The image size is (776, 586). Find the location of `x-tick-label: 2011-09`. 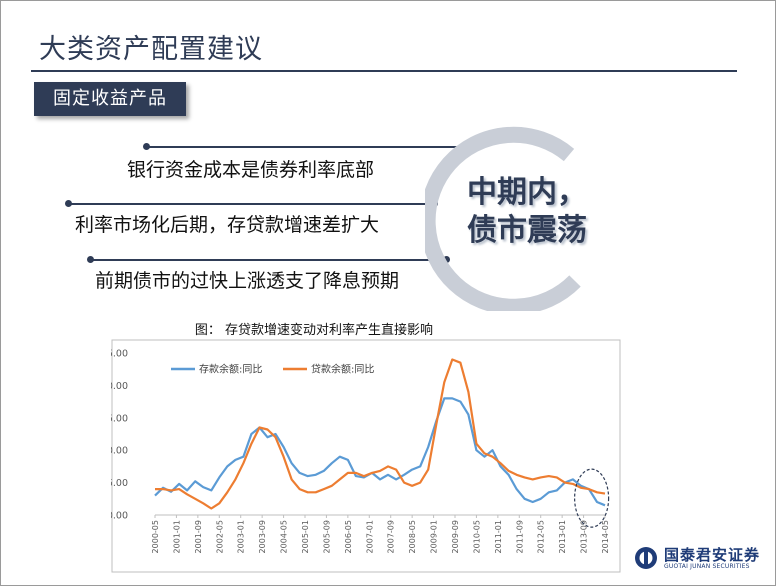

x-tick-label: 2011-09 is located at coordinates (519, 536).